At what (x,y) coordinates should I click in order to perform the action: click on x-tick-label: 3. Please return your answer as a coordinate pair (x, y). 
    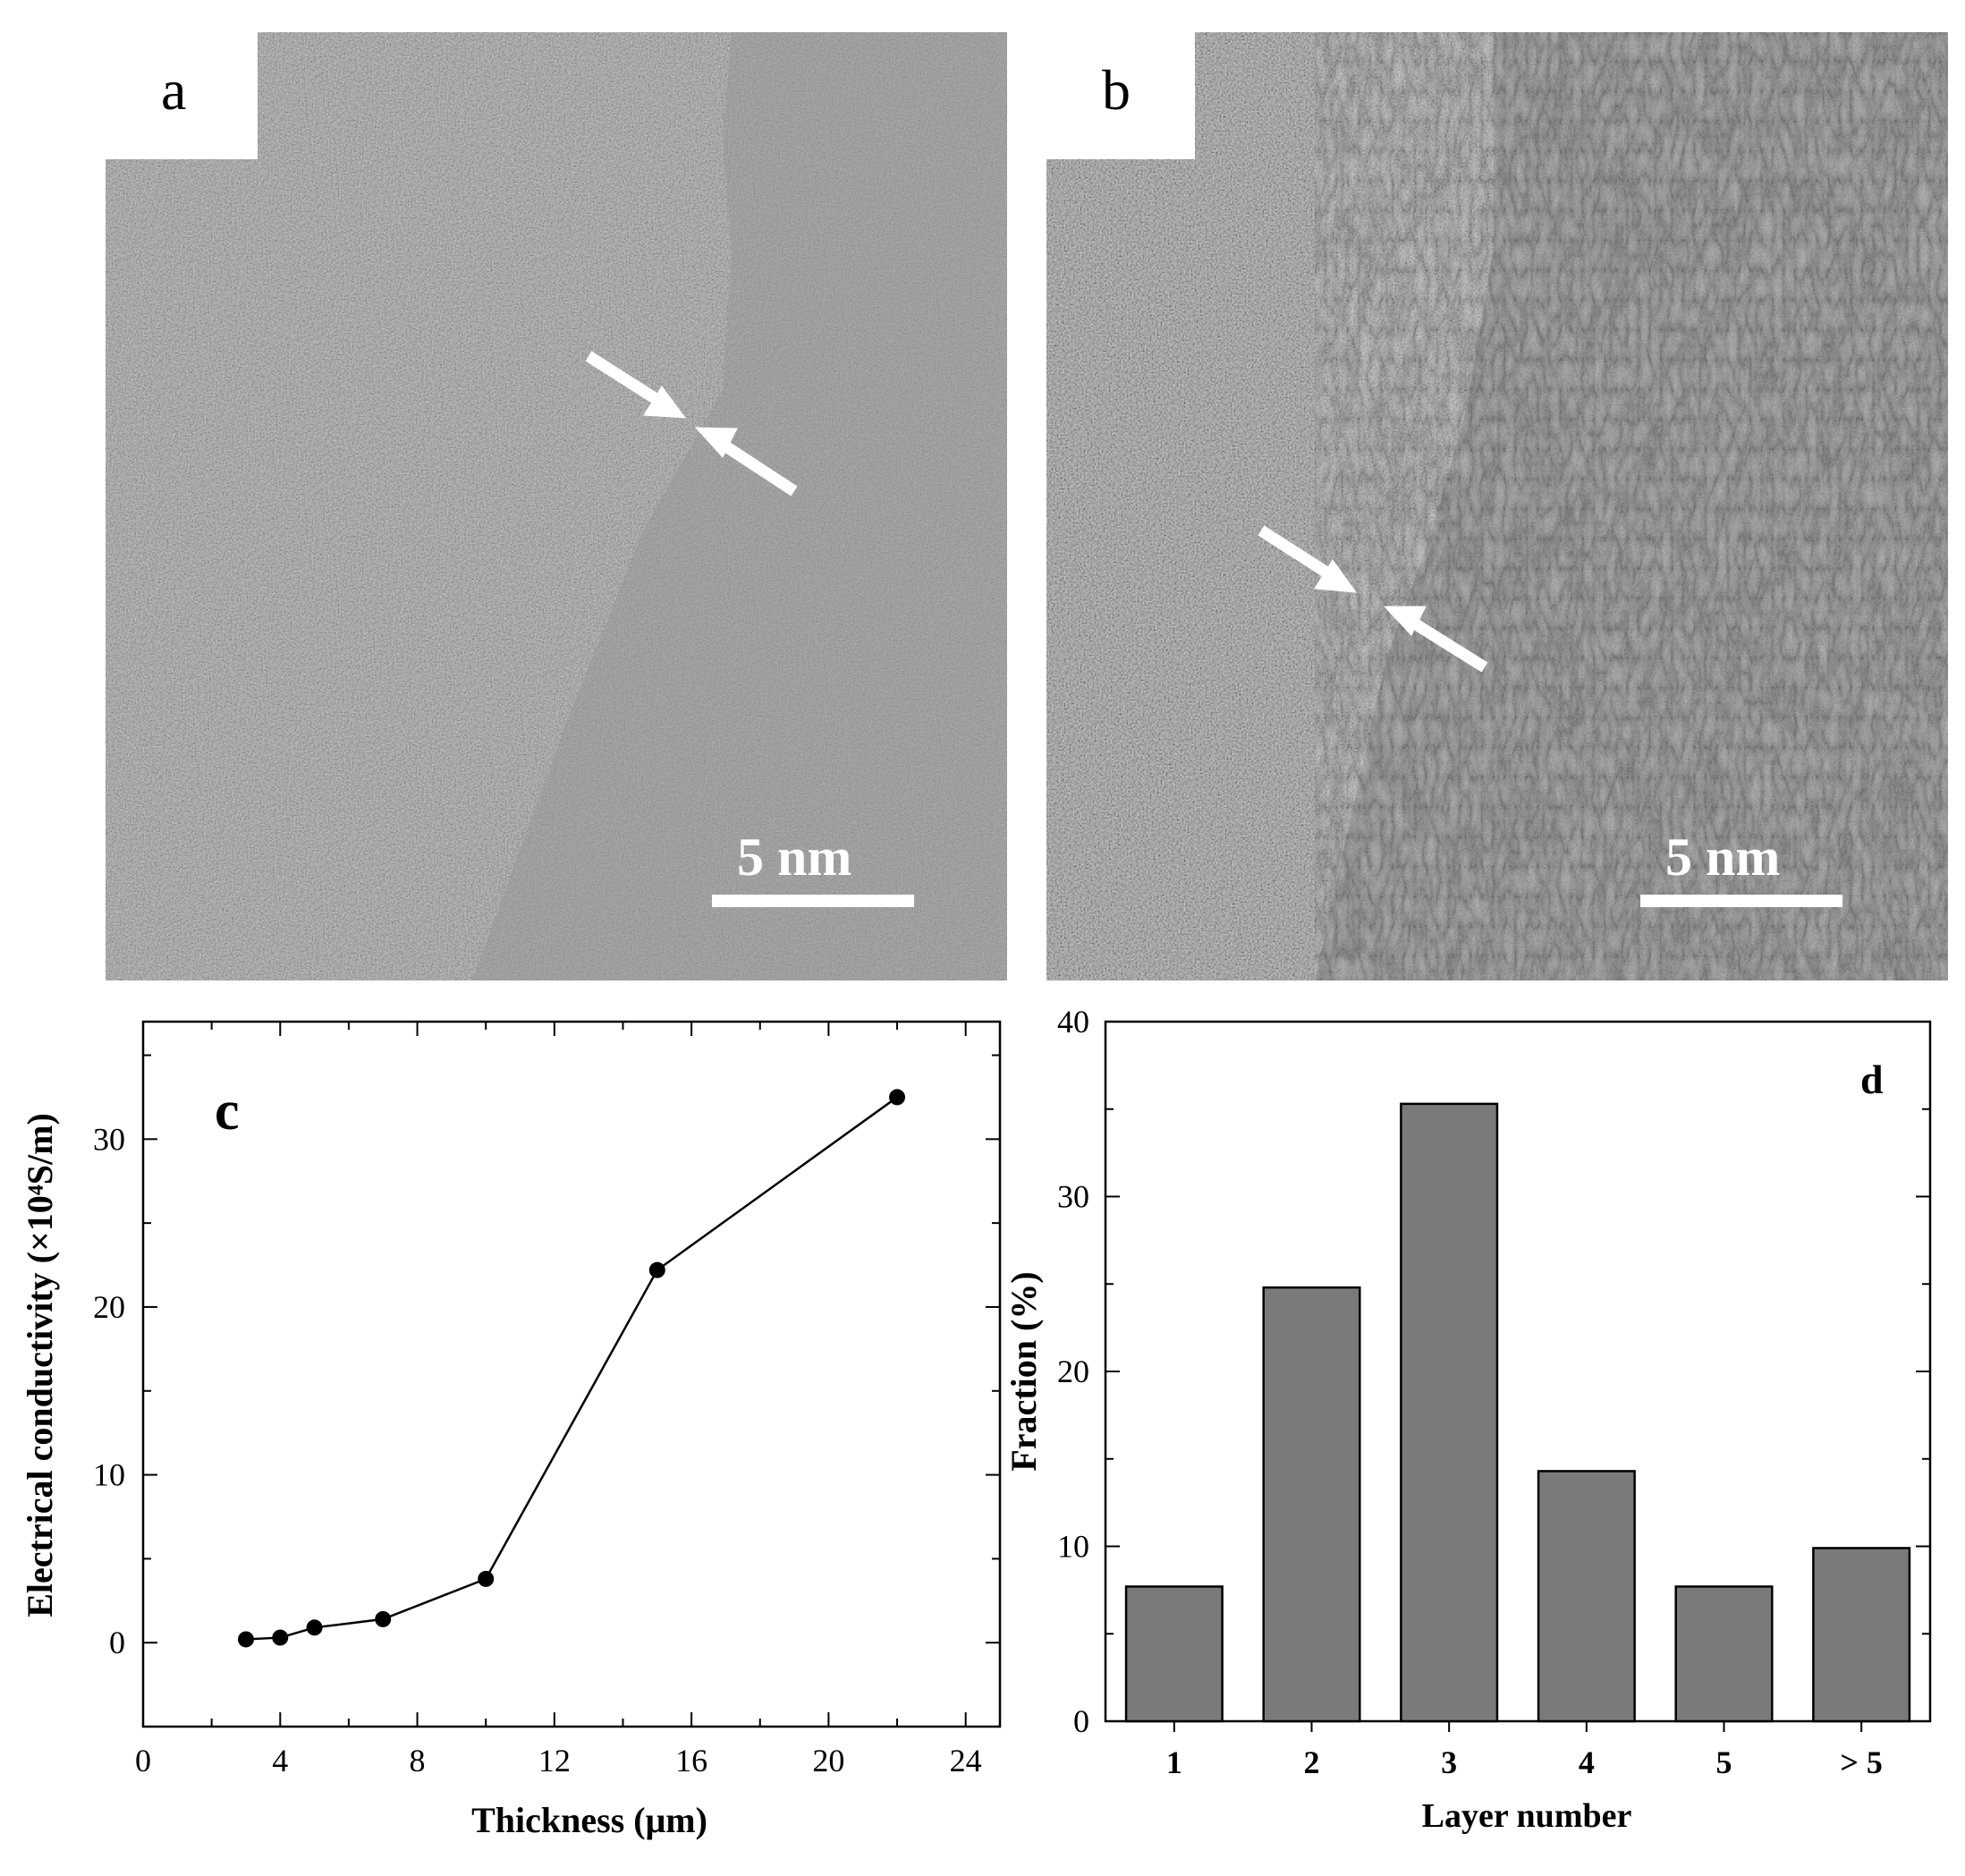
    Looking at the image, I should click on (1449, 1762).